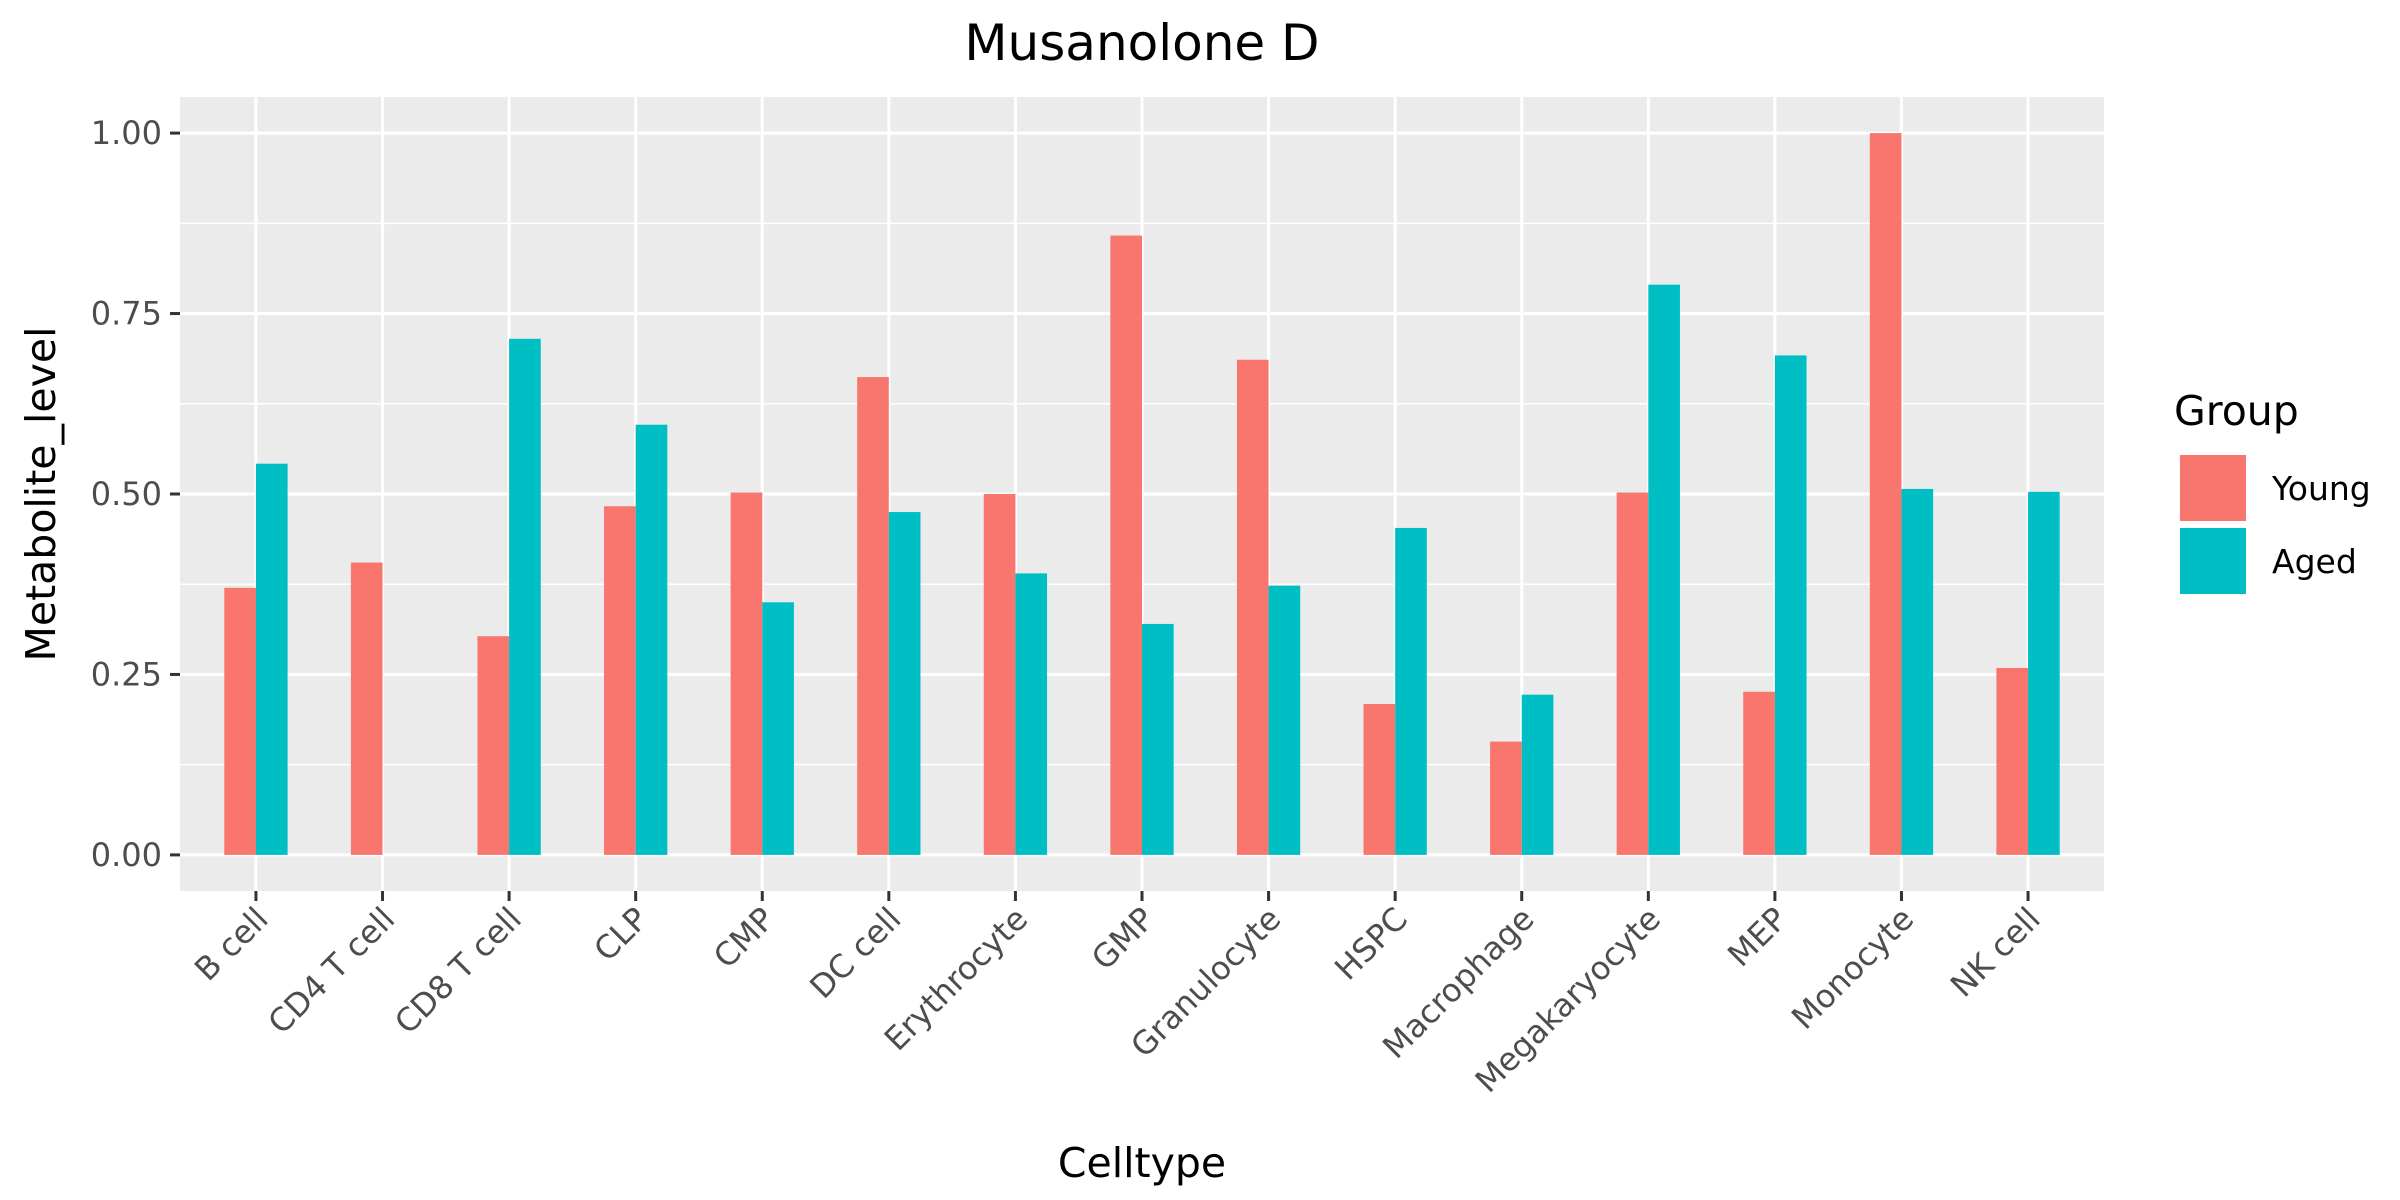 The height and width of the screenshot is (1200, 2400). Describe the element at coordinates (126, 855) in the screenshot. I see `y-tick-label: 0.00` at that location.